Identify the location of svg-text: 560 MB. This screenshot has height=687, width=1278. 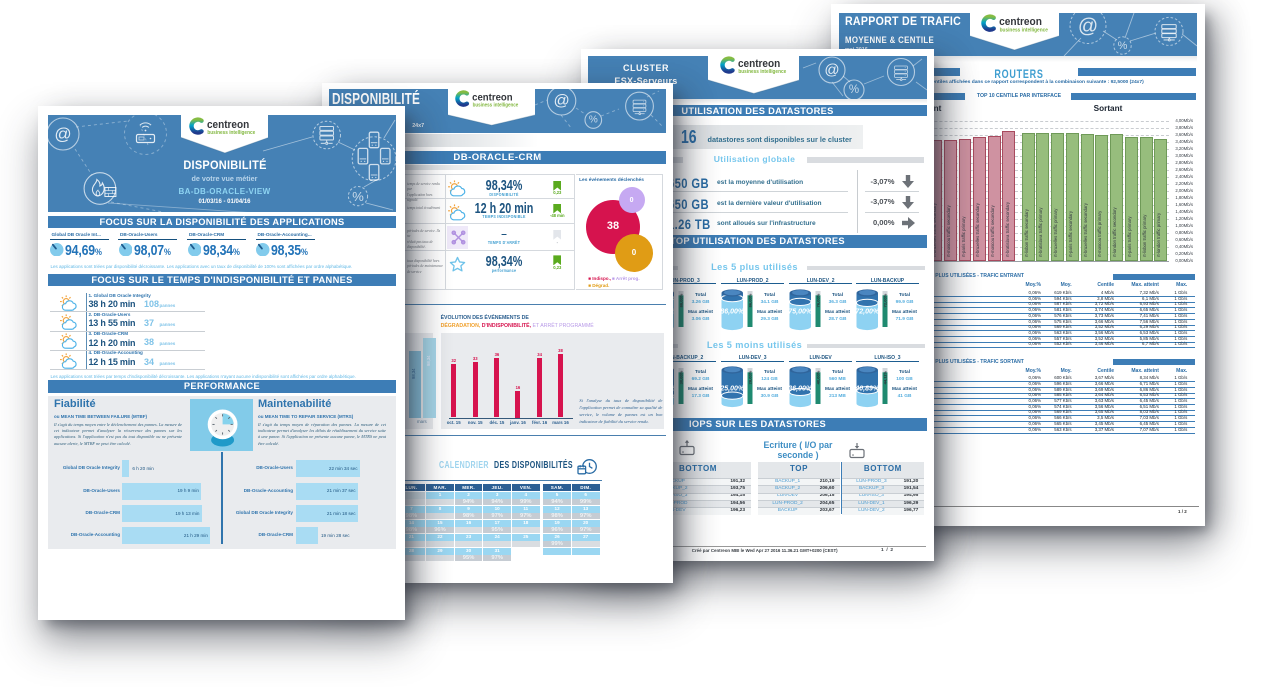
(837, 379).